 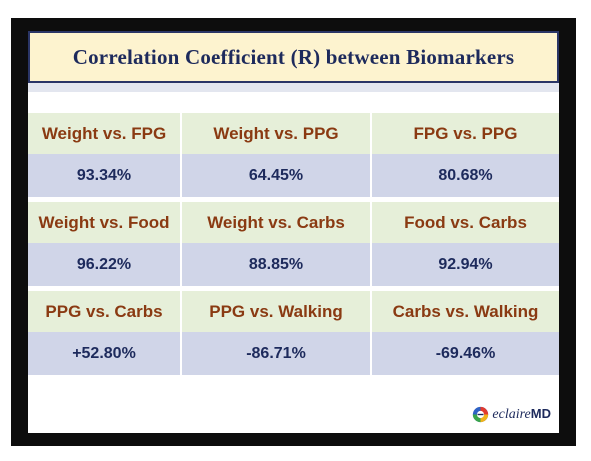 I want to click on logo-suffix: MD, so click(x=540, y=413).